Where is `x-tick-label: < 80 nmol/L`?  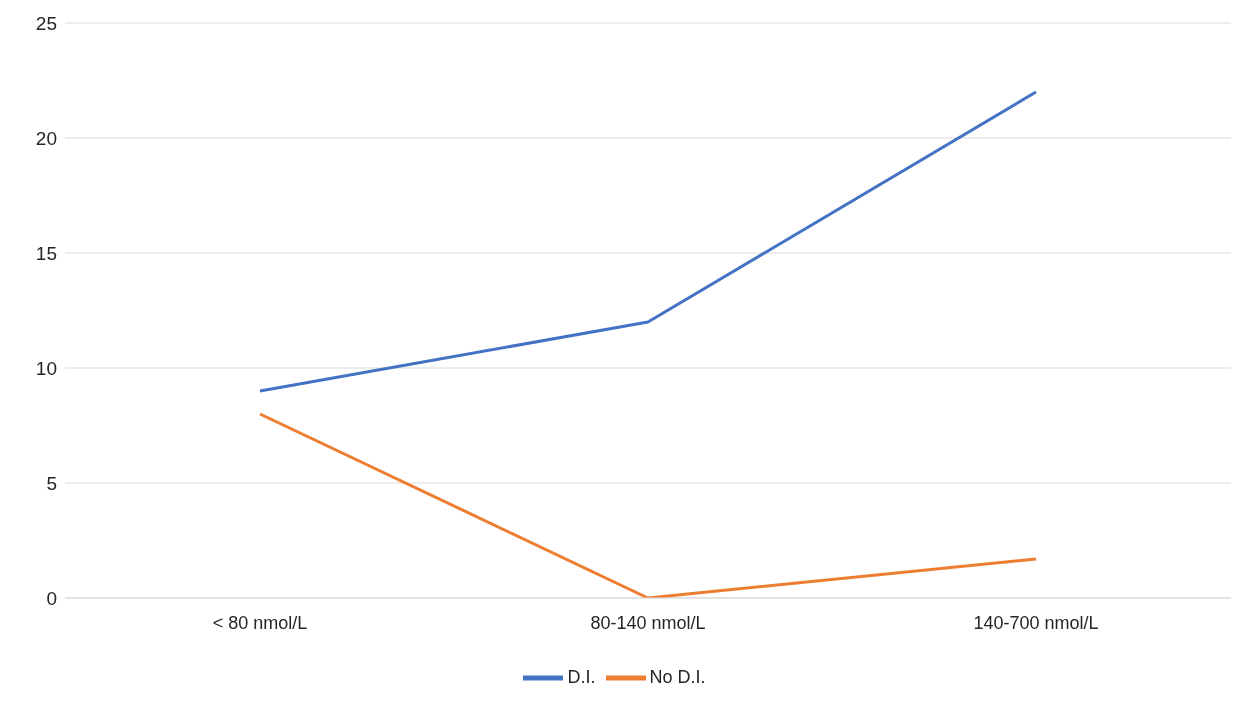 x-tick-label: < 80 nmol/L is located at coordinates (260, 622).